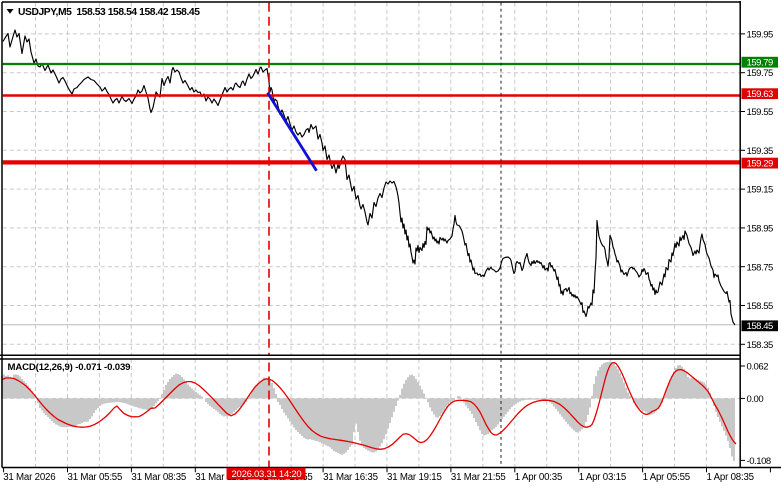 This screenshot has height=489, width=781. I want to click on svg-text: 158.95, so click(760, 229).